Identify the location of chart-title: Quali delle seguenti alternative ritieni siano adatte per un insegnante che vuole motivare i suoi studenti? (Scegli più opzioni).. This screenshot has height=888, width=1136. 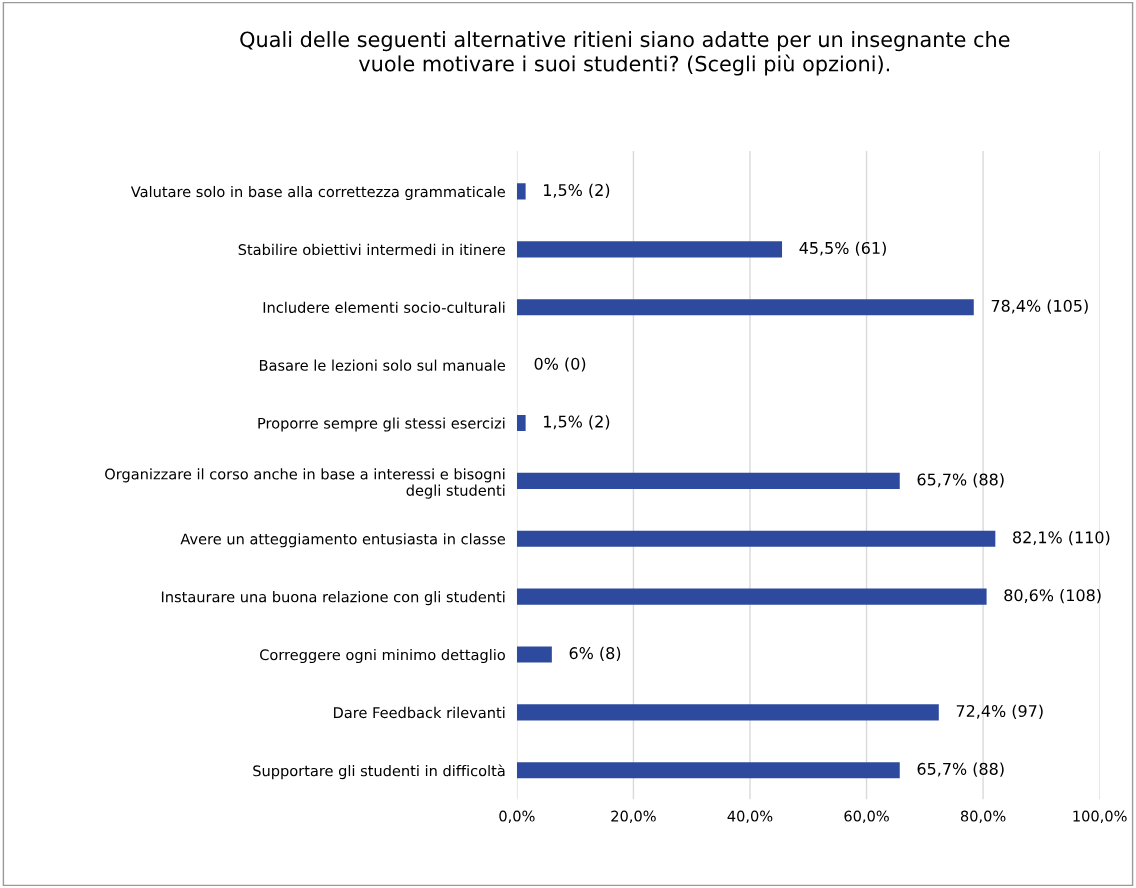
(625, 53).